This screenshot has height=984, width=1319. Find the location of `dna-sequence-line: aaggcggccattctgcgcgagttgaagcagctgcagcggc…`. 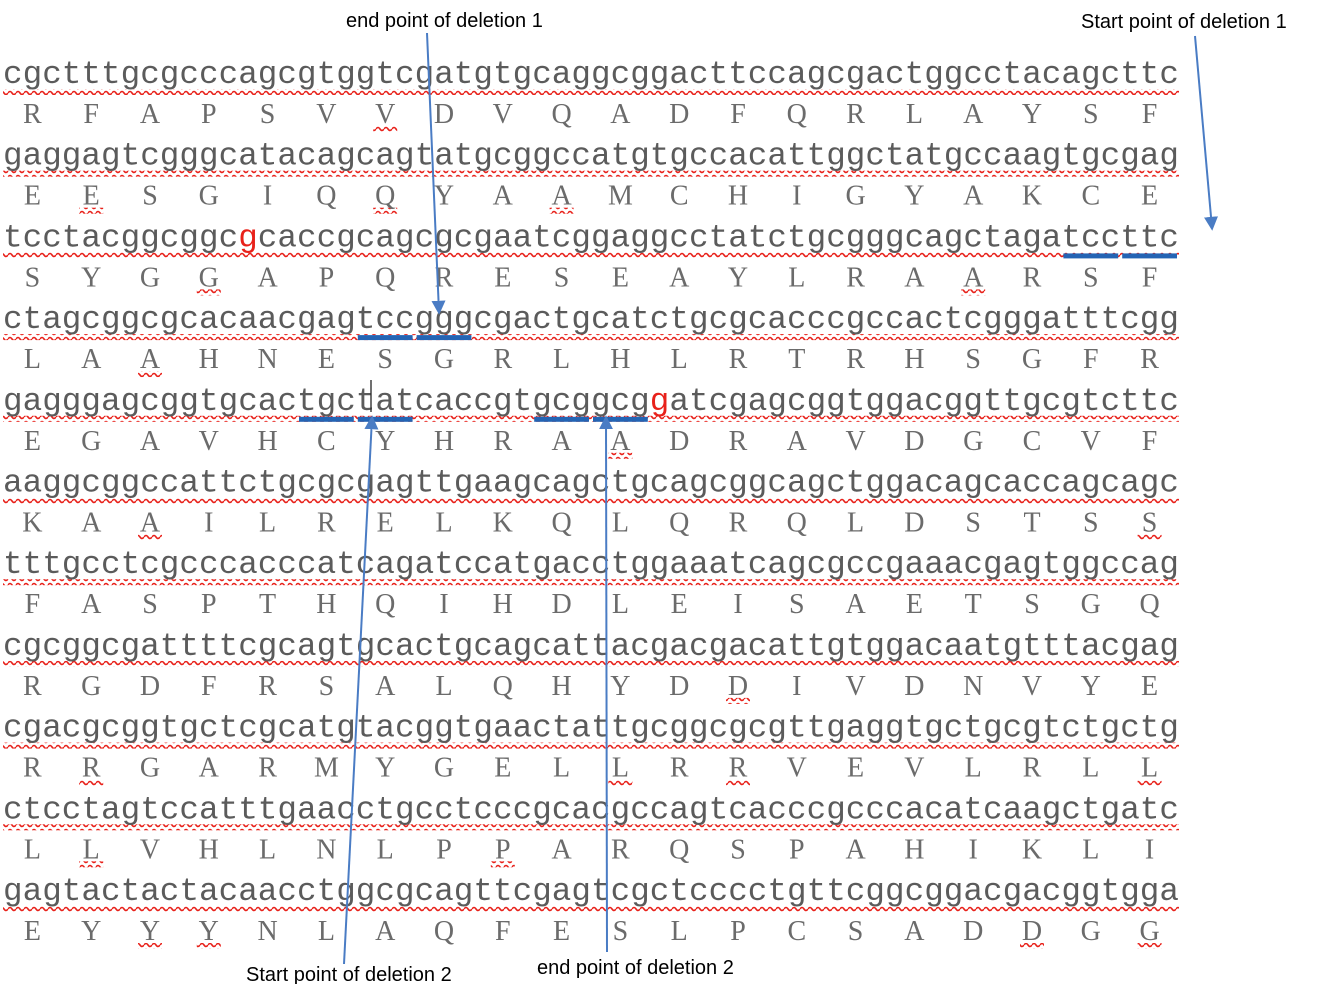

dna-sequence-line: aaggcggccattctgcgcgagttgaagcagctgcagcggc… is located at coordinates (591, 483).